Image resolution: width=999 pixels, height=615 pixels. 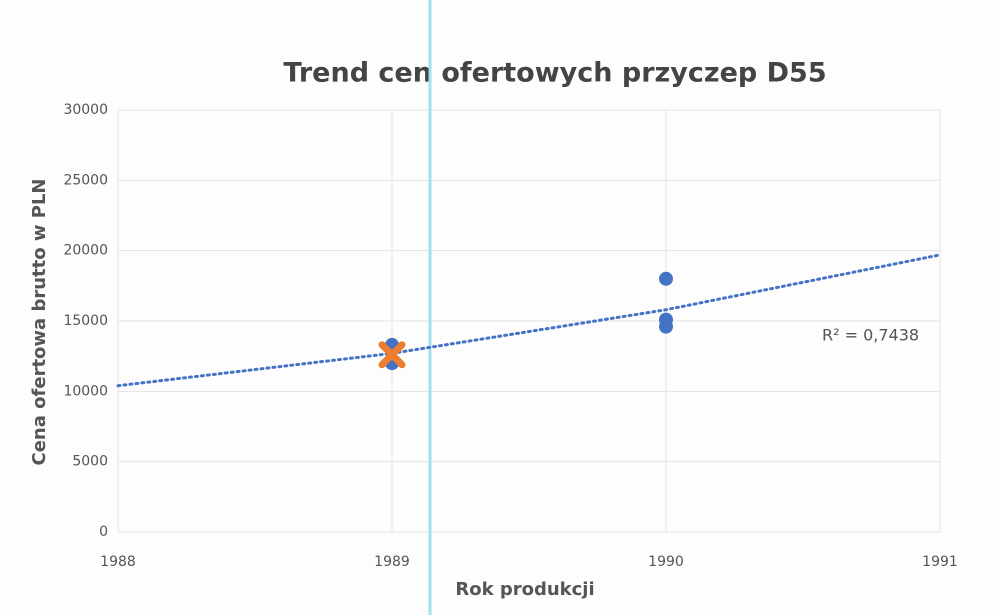 I want to click on x-tick-label: 1989, so click(x=392, y=562).